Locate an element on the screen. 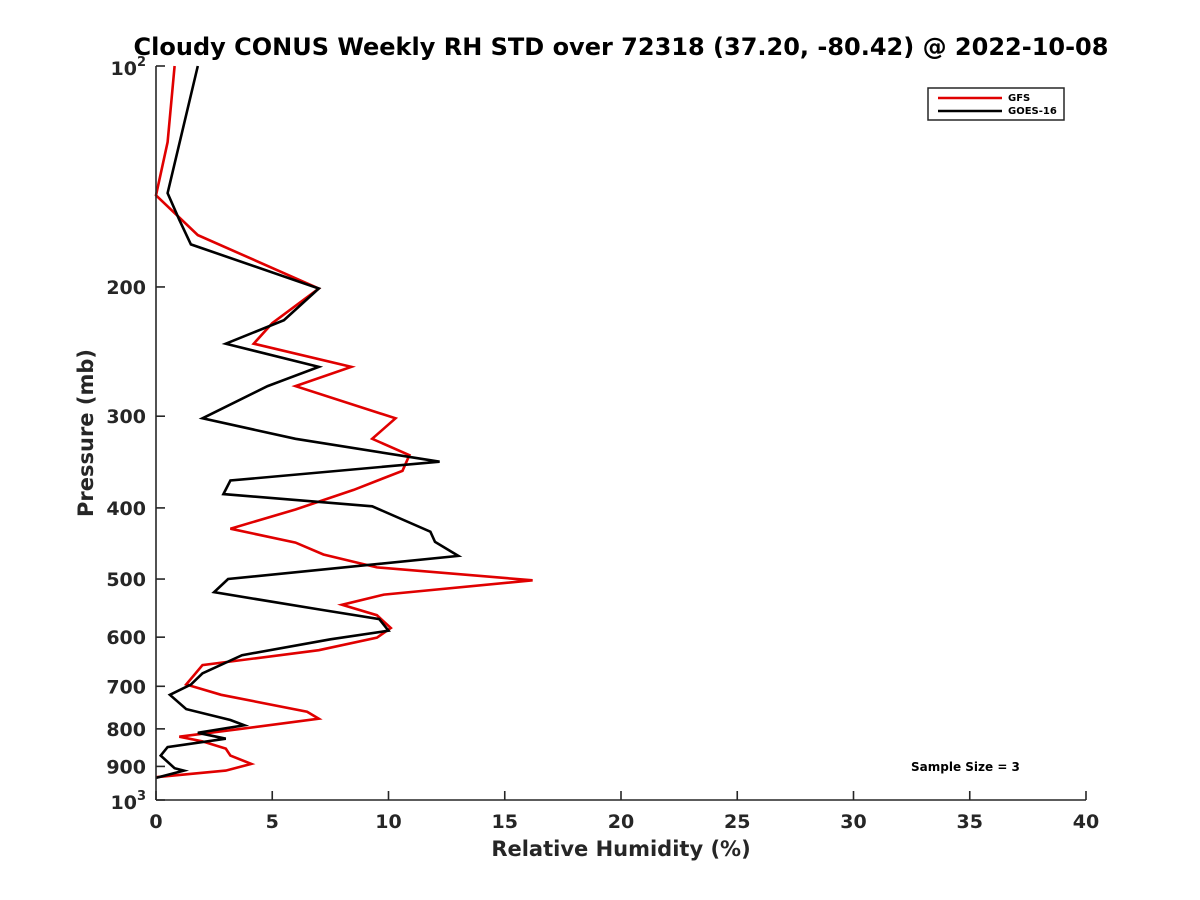  x-tick-label: 40 is located at coordinates (1086, 822).